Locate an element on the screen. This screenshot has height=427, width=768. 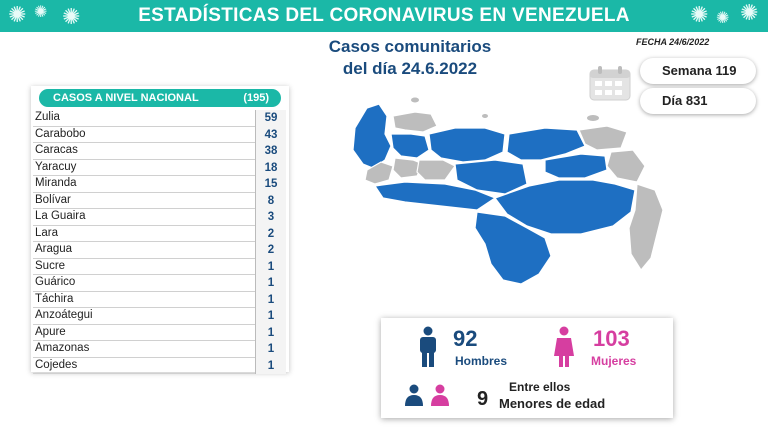
map-state-amazonas is located at coordinates (513, 248).